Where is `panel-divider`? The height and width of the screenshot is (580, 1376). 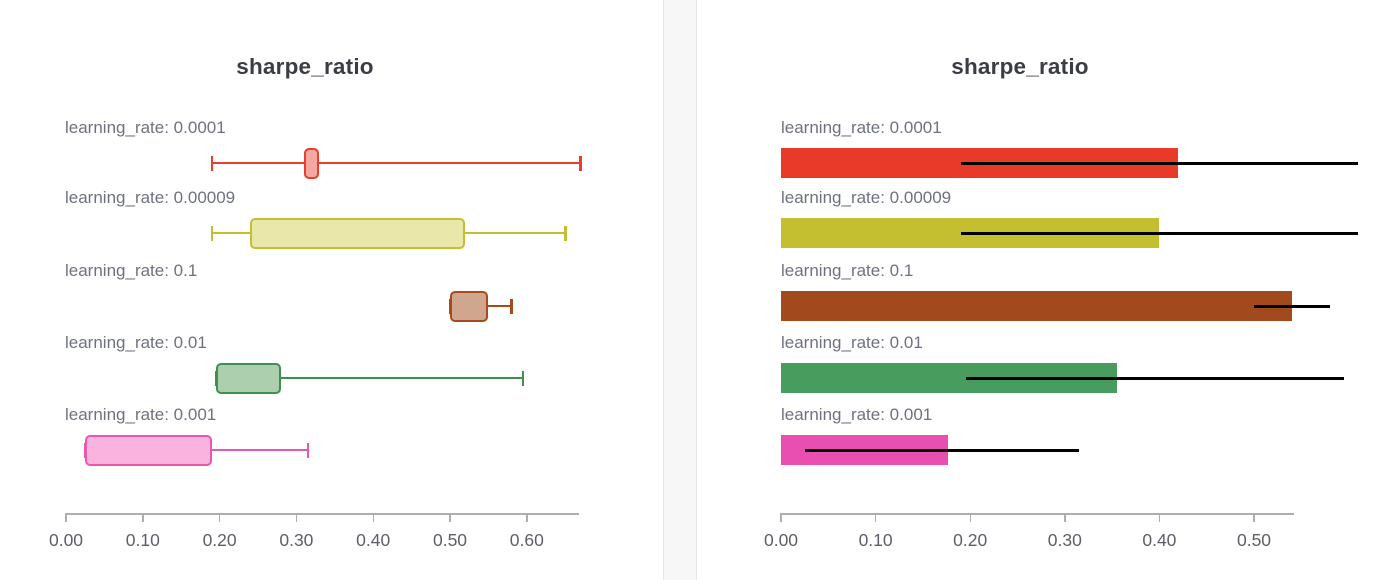 panel-divider is located at coordinates (680, 290).